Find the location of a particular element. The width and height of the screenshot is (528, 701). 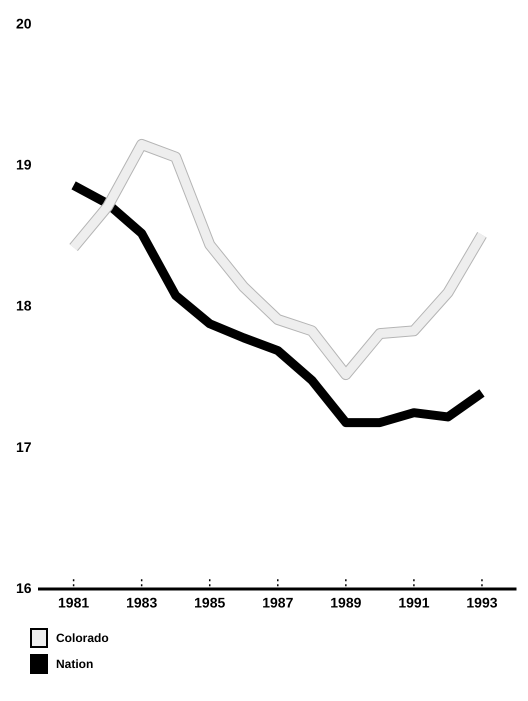

y-tick-label: 18 is located at coordinates (24, 306).